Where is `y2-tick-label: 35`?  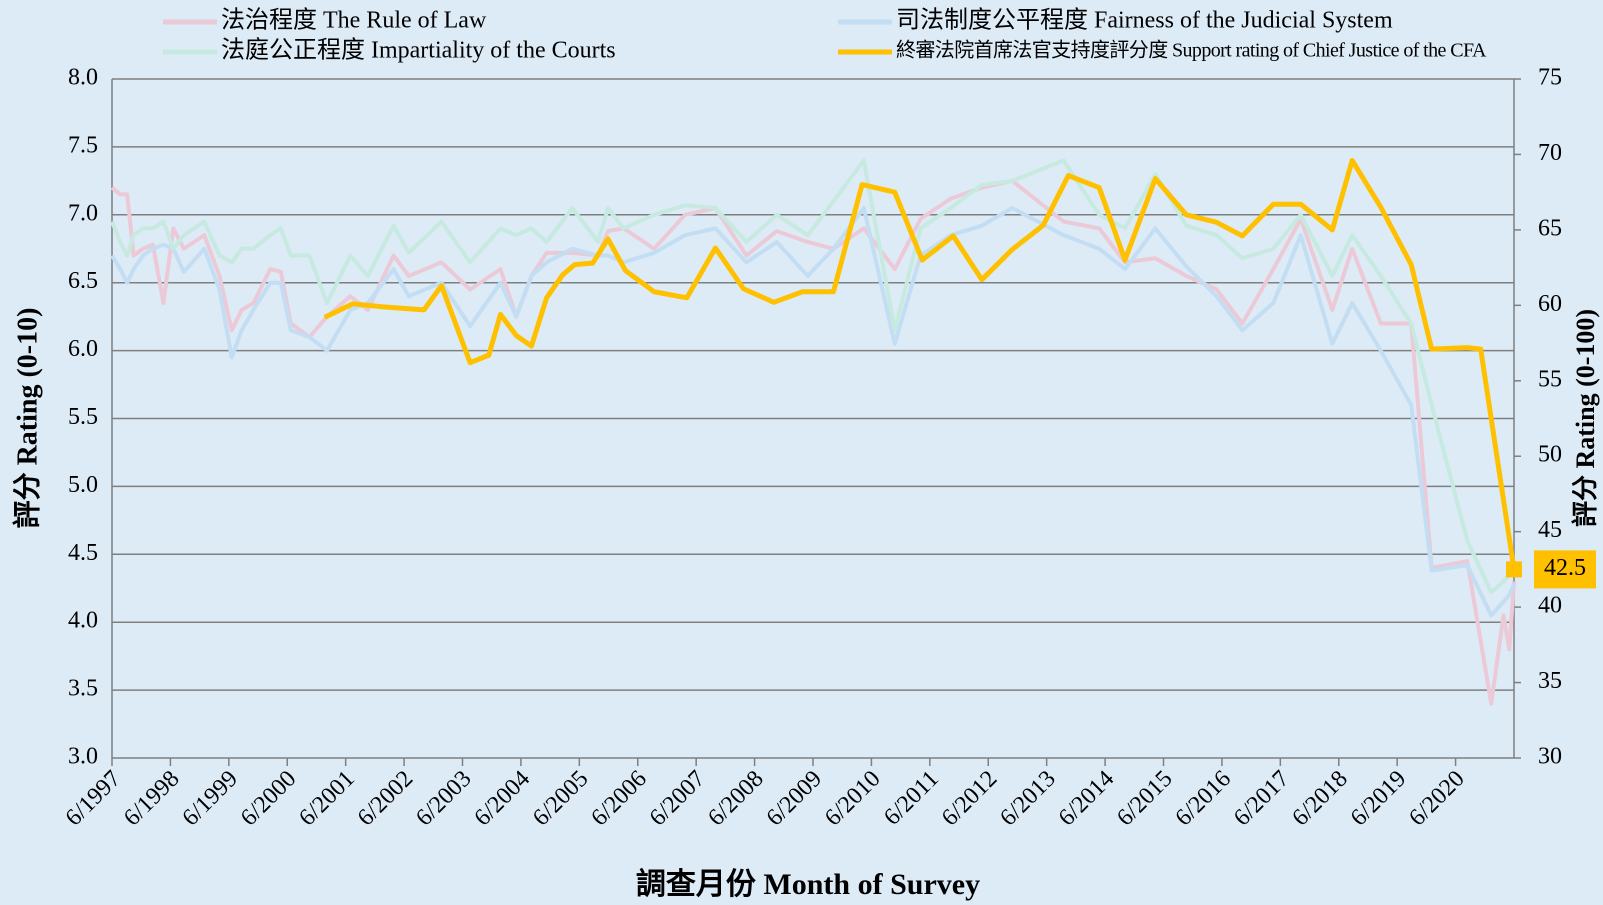
y2-tick-label: 35 is located at coordinates (1550, 681).